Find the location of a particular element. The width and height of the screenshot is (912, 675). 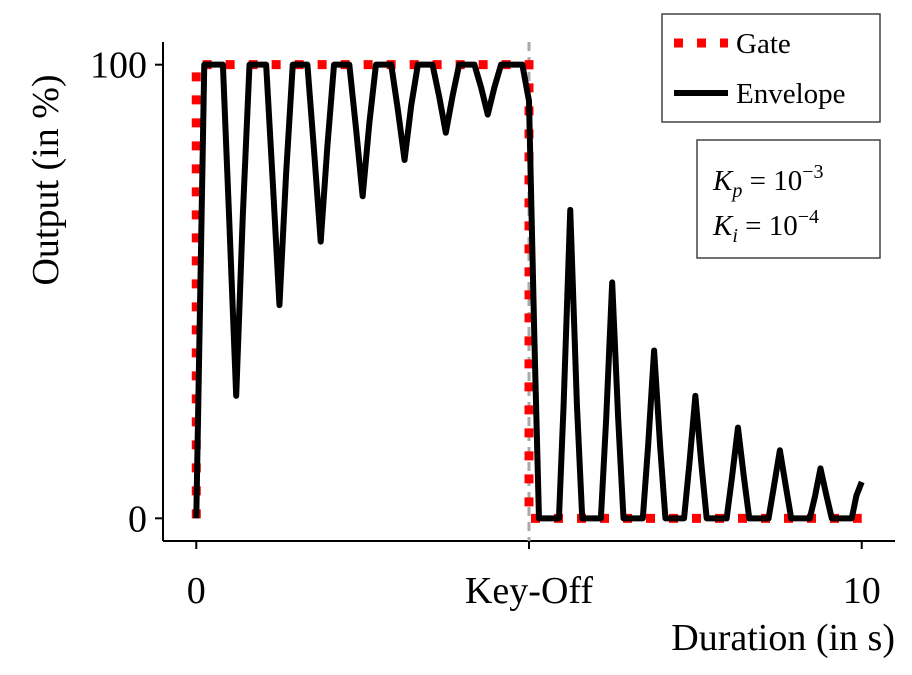

x-tick-label: 0 is located at coordinates (196, 591).